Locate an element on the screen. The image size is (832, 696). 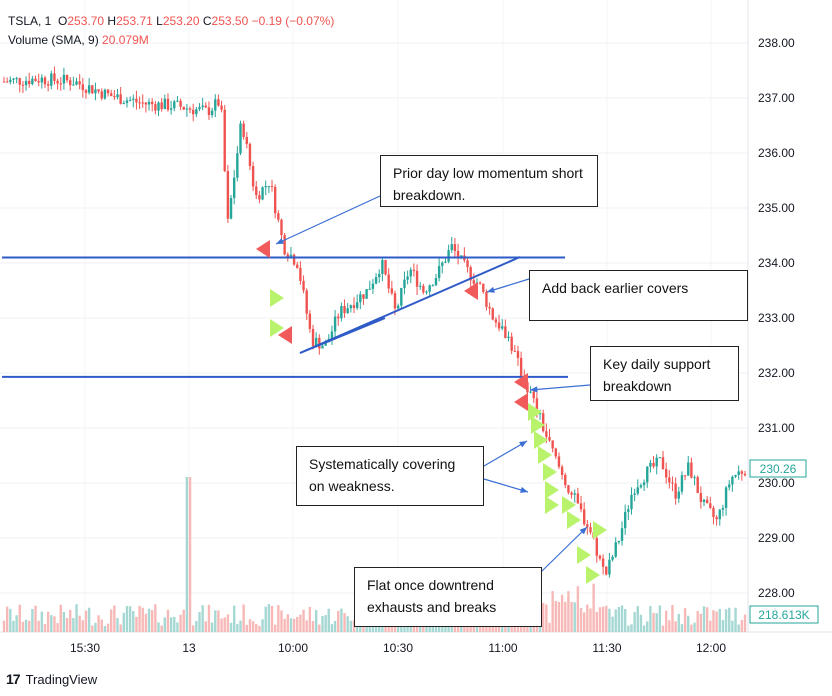
annotation-text: Key daily support breakdown is located at coordinates (657, 375).